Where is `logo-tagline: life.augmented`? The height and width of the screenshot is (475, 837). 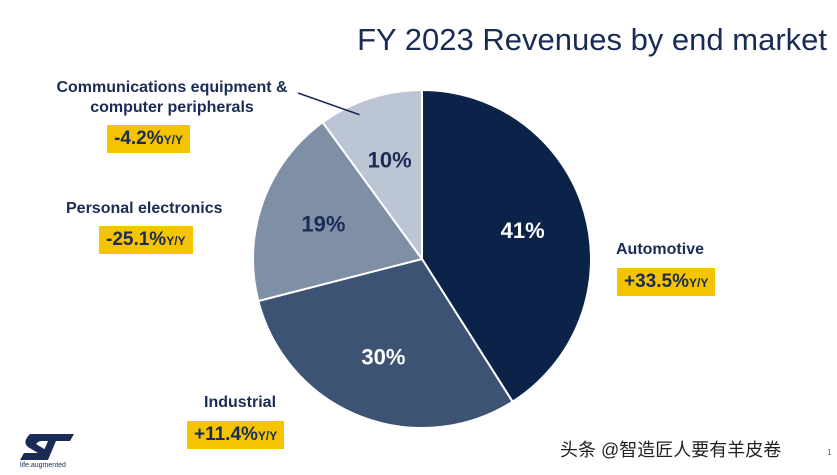
logo-tagline: life.augmented is located at coordinates (43, 465).